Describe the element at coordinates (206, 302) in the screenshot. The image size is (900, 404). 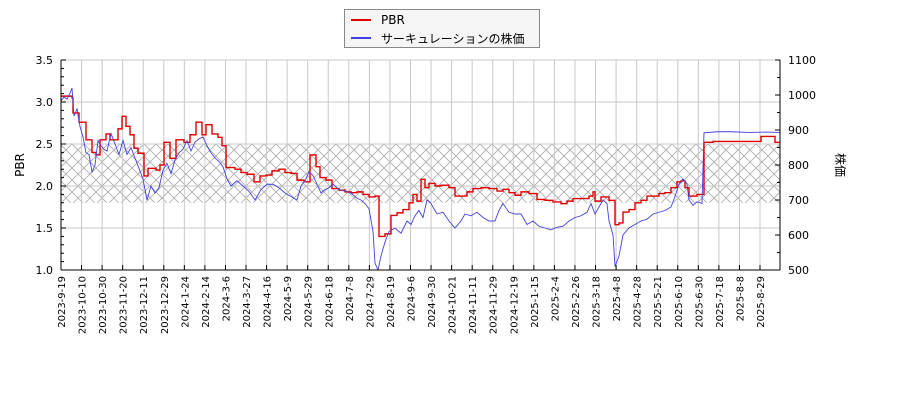
I see `svg-text: 2024-2-14` at that location.